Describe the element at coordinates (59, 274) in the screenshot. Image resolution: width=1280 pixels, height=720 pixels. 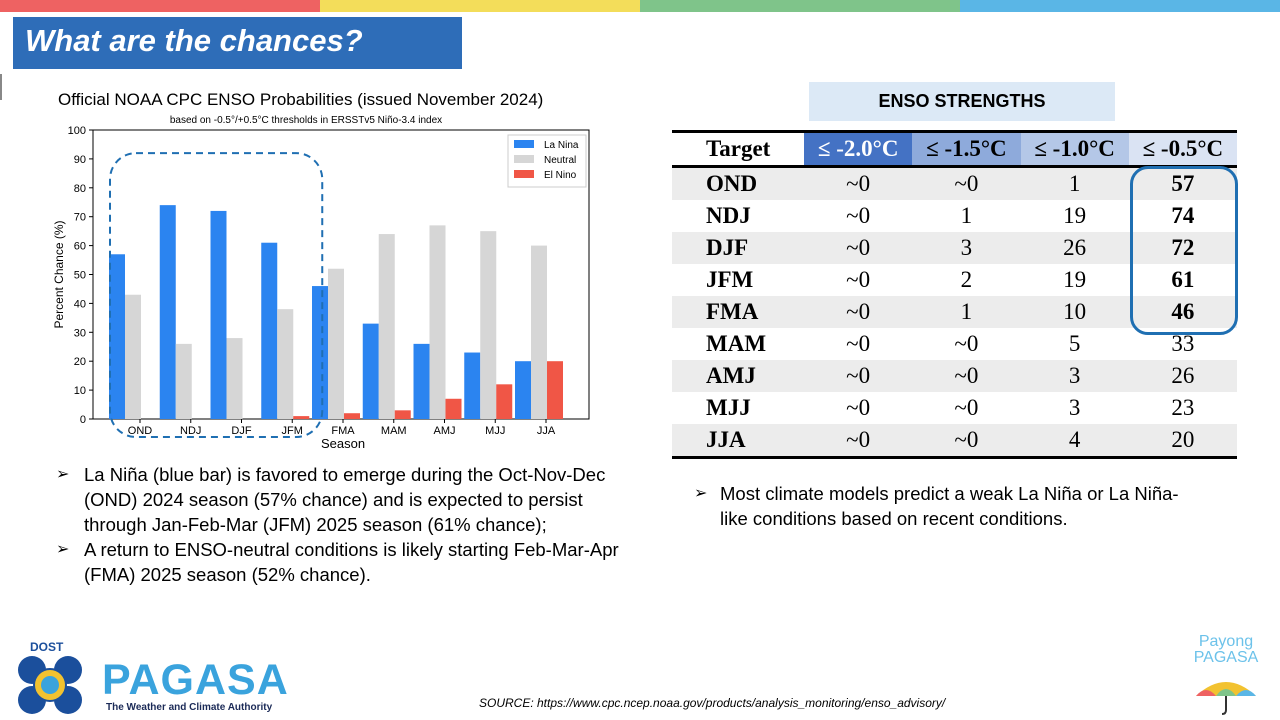
I see `y-axis-label: Percent Chance (%)` at that location.